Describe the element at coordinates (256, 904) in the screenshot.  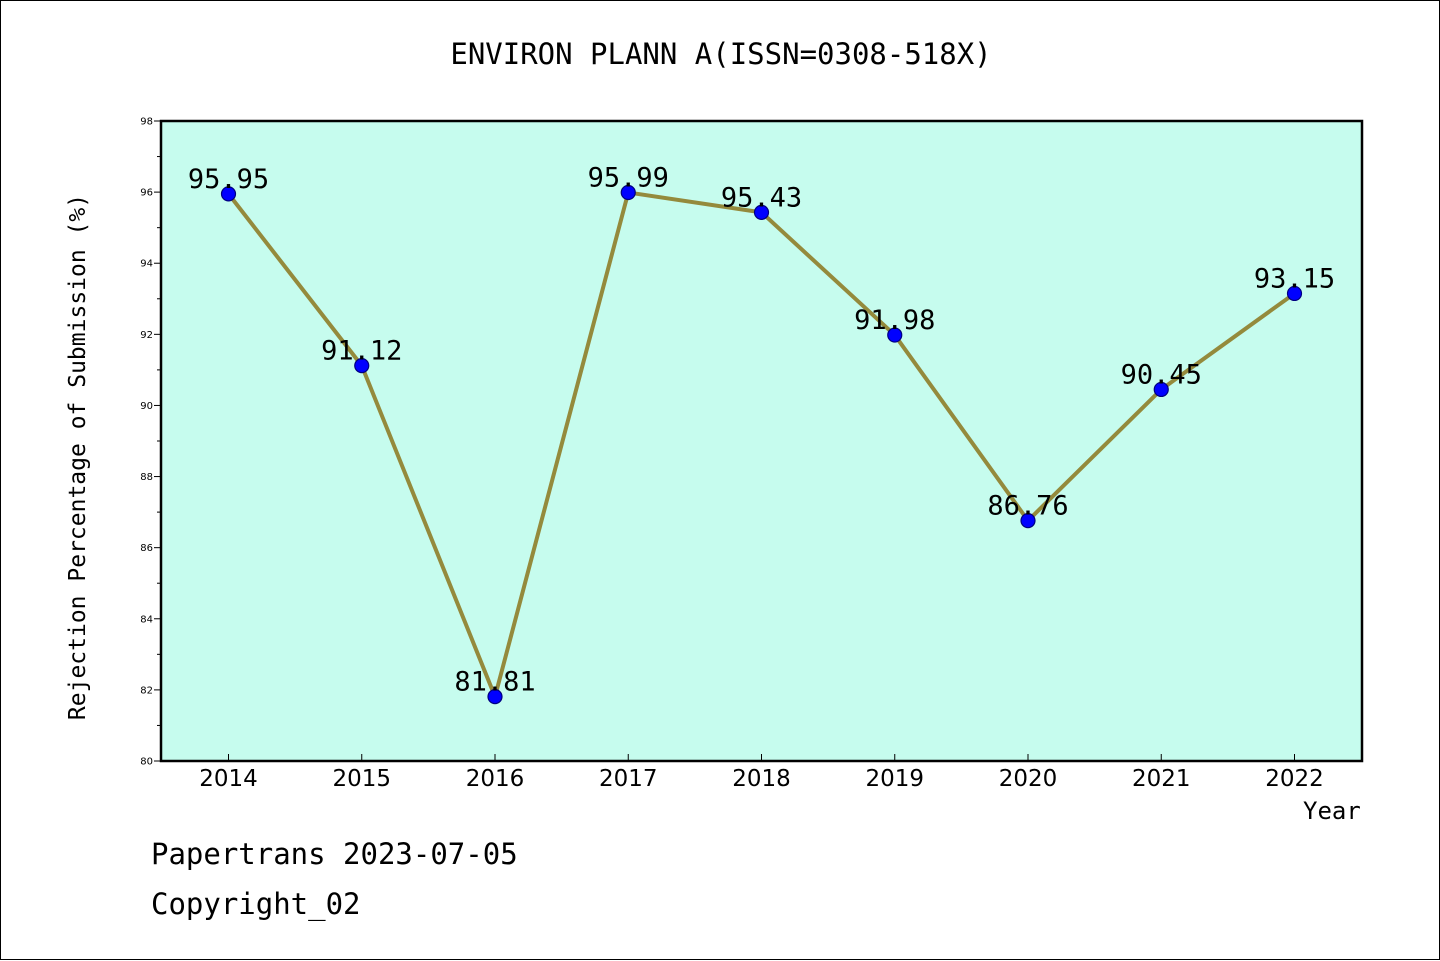
I see `footer-copyright: Copyright_02` at that location.